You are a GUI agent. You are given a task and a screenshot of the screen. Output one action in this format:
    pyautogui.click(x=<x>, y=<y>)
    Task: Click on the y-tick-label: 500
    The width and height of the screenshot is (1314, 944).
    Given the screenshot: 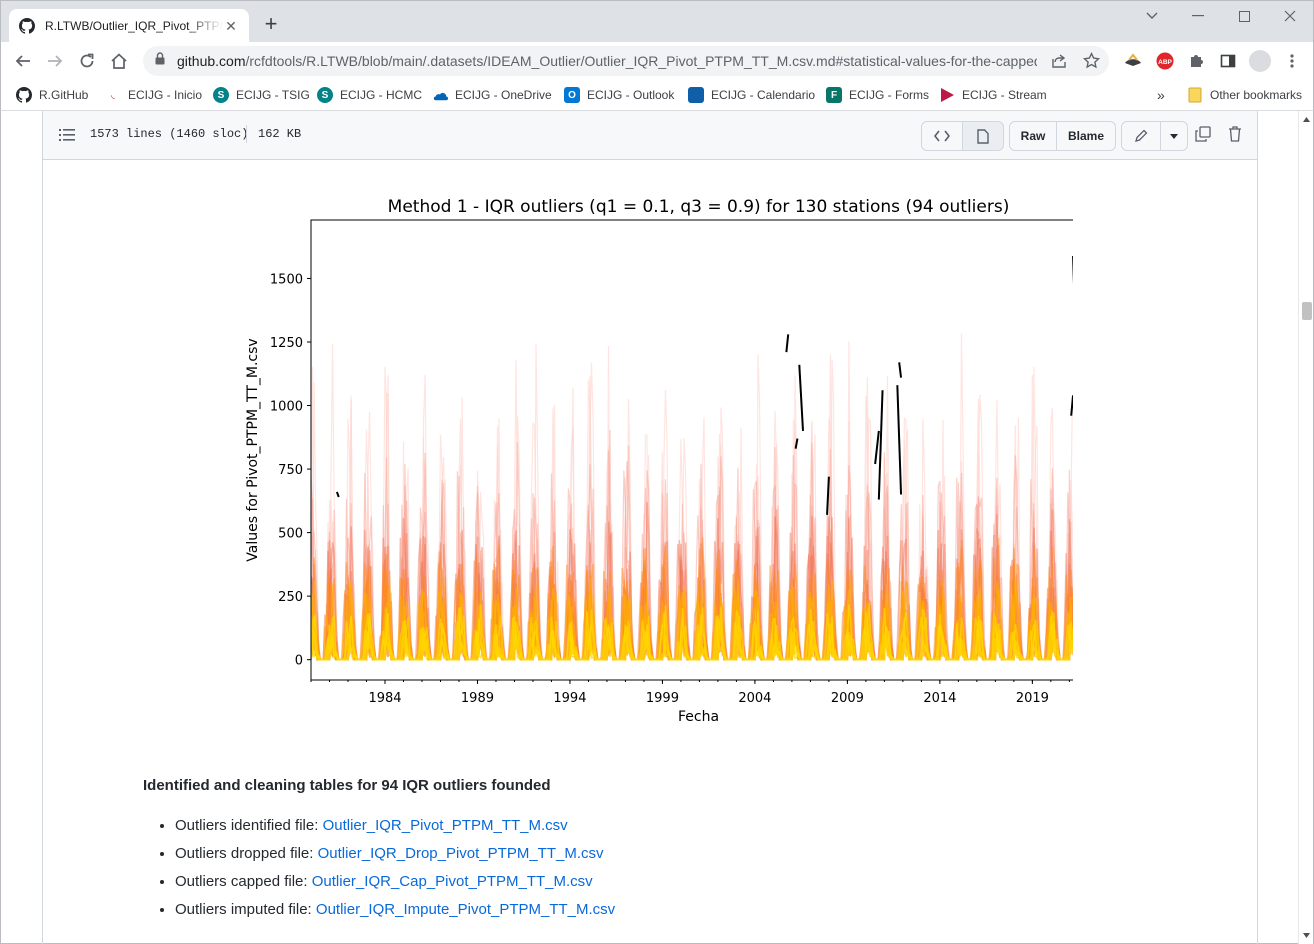 What is the action you would take?
    pyautogui.click(x=290, y=534)
    